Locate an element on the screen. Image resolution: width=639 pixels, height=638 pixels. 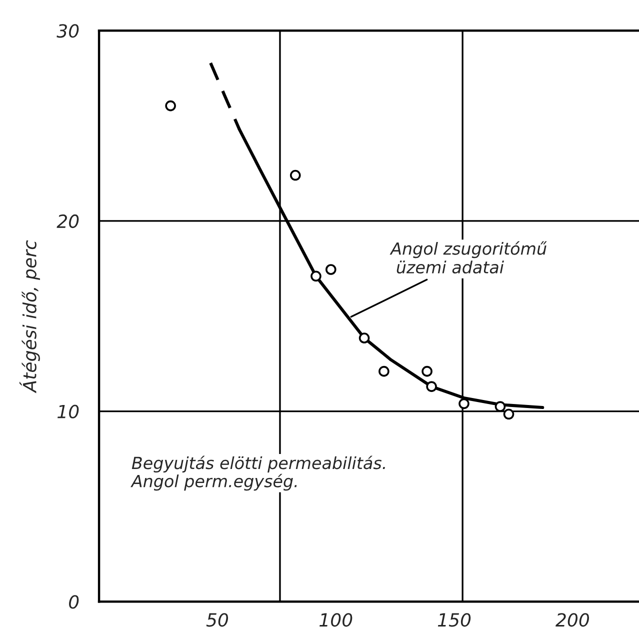
x-tick-label: 50 is located at coordinates (217, 620).